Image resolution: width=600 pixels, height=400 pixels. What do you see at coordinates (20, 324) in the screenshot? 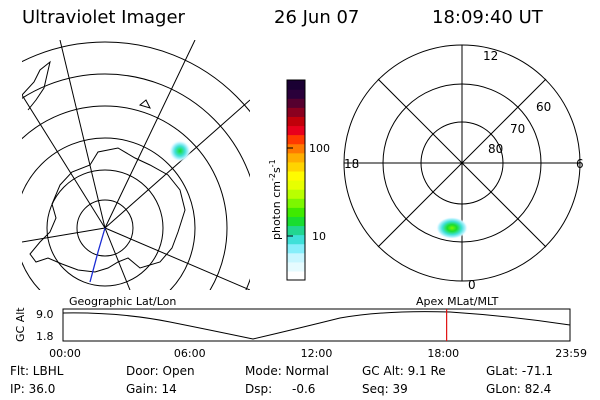
I see `orbit-plot-ylabel: GC Alt` at bounding box center [20, 324].